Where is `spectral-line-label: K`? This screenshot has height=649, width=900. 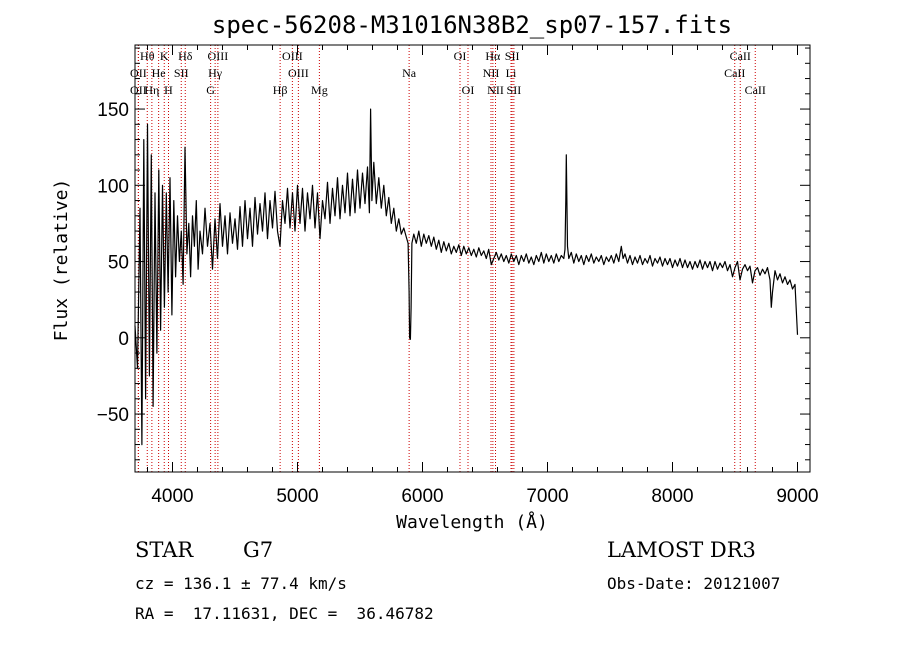
spectral-line-label: K is located at coordinates (164, 56).